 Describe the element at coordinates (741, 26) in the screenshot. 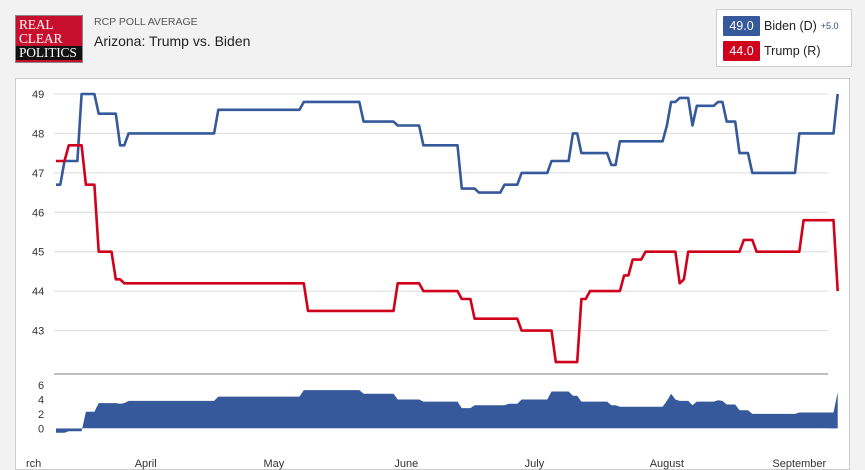

I see `biden-value-badge: 49.0` at that location.